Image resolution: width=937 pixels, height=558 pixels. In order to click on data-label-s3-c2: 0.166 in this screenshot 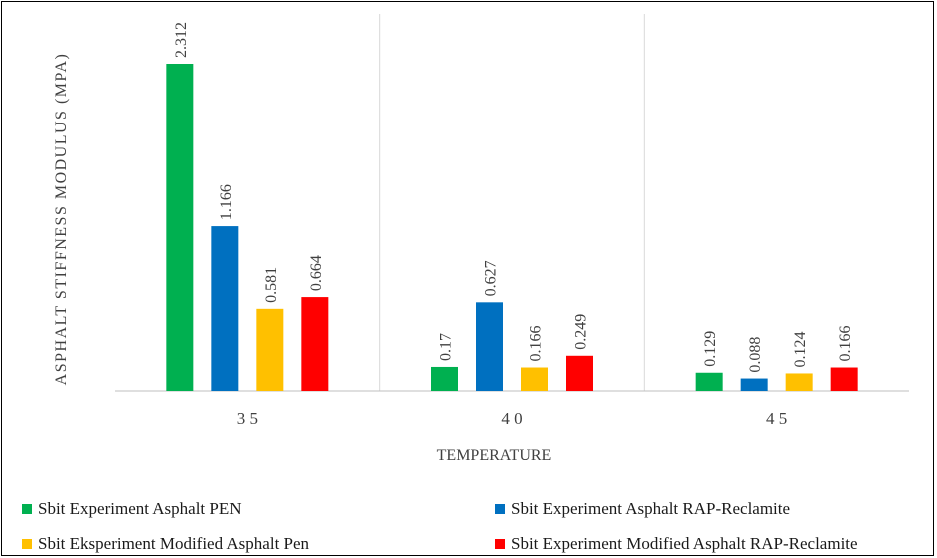, I will do `click(536, 344)`.